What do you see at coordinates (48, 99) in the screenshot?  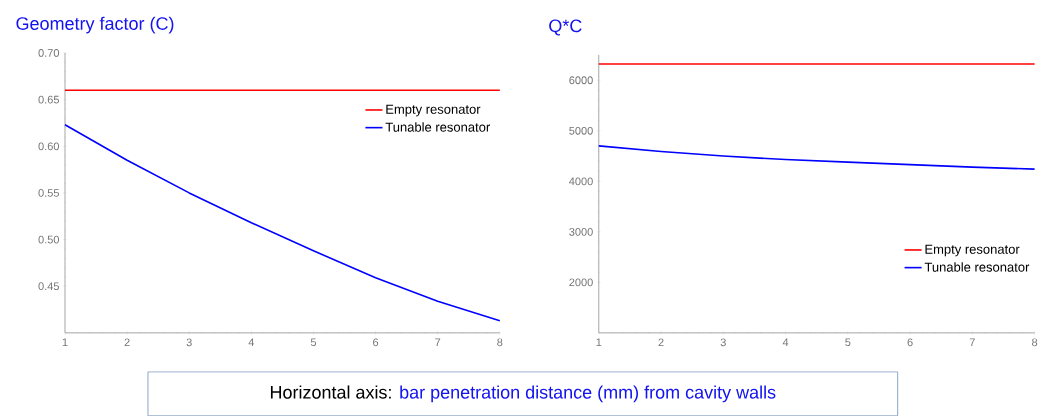 I see `y-tick-label: 0.65` at bounding box center [48, 99].